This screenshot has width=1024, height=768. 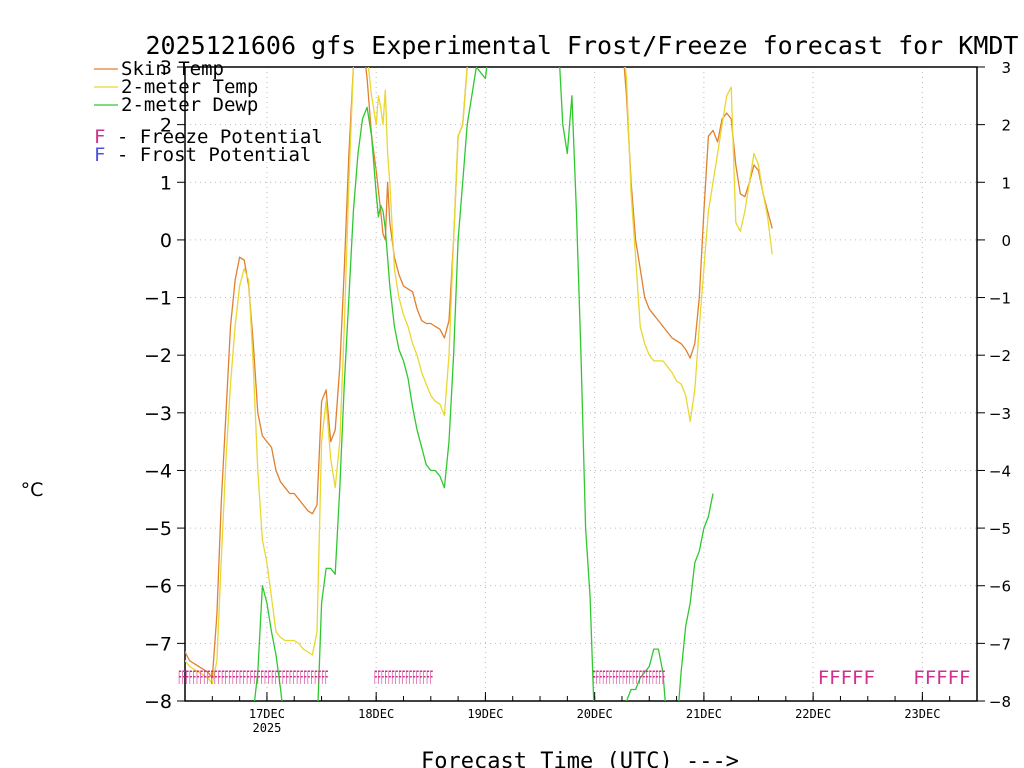 I want to click on y-tick-label: −7, so click(x=158, y=644).